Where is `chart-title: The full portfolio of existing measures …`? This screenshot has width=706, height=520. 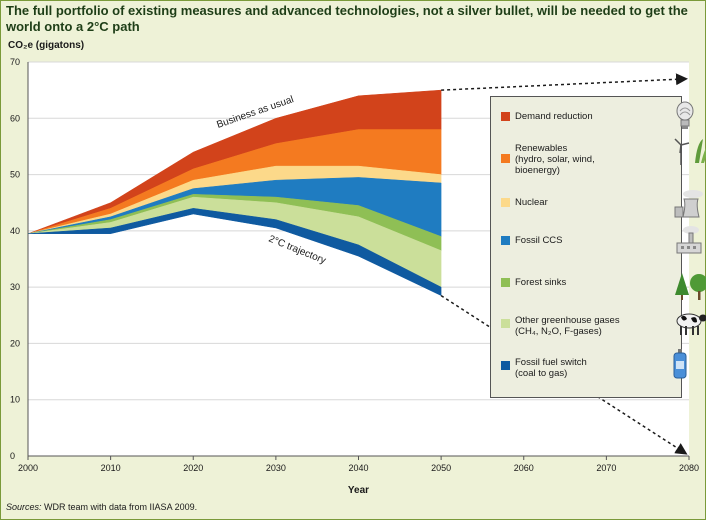
chart-title: The full portfolio of existing measures … is located at coordinates (347, 18).